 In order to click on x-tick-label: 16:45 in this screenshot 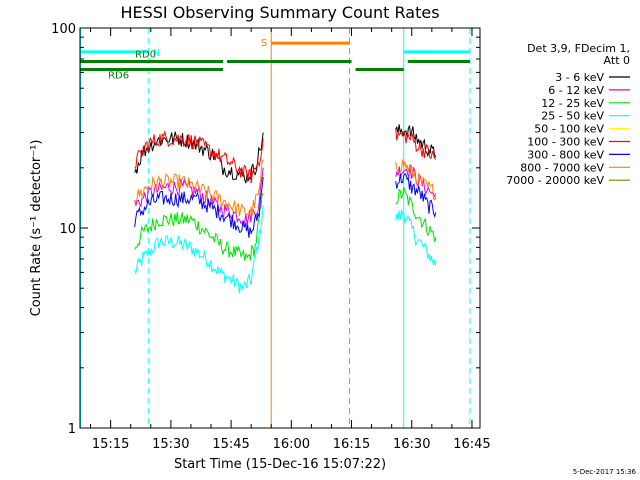, I will do `click(471, 444)`.